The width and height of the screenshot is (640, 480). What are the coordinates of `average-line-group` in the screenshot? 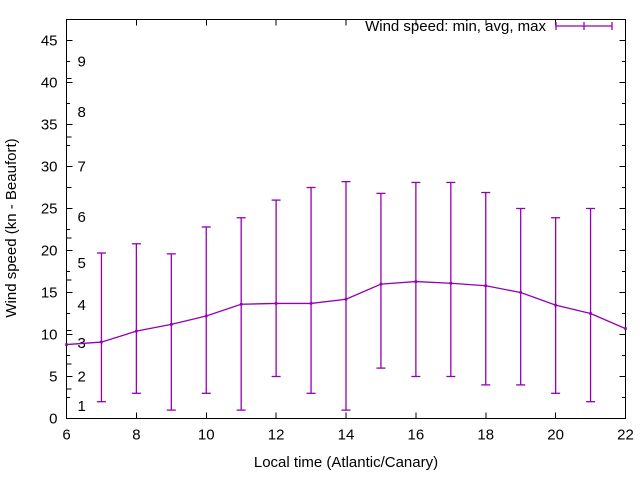 It's located at (346, 313).